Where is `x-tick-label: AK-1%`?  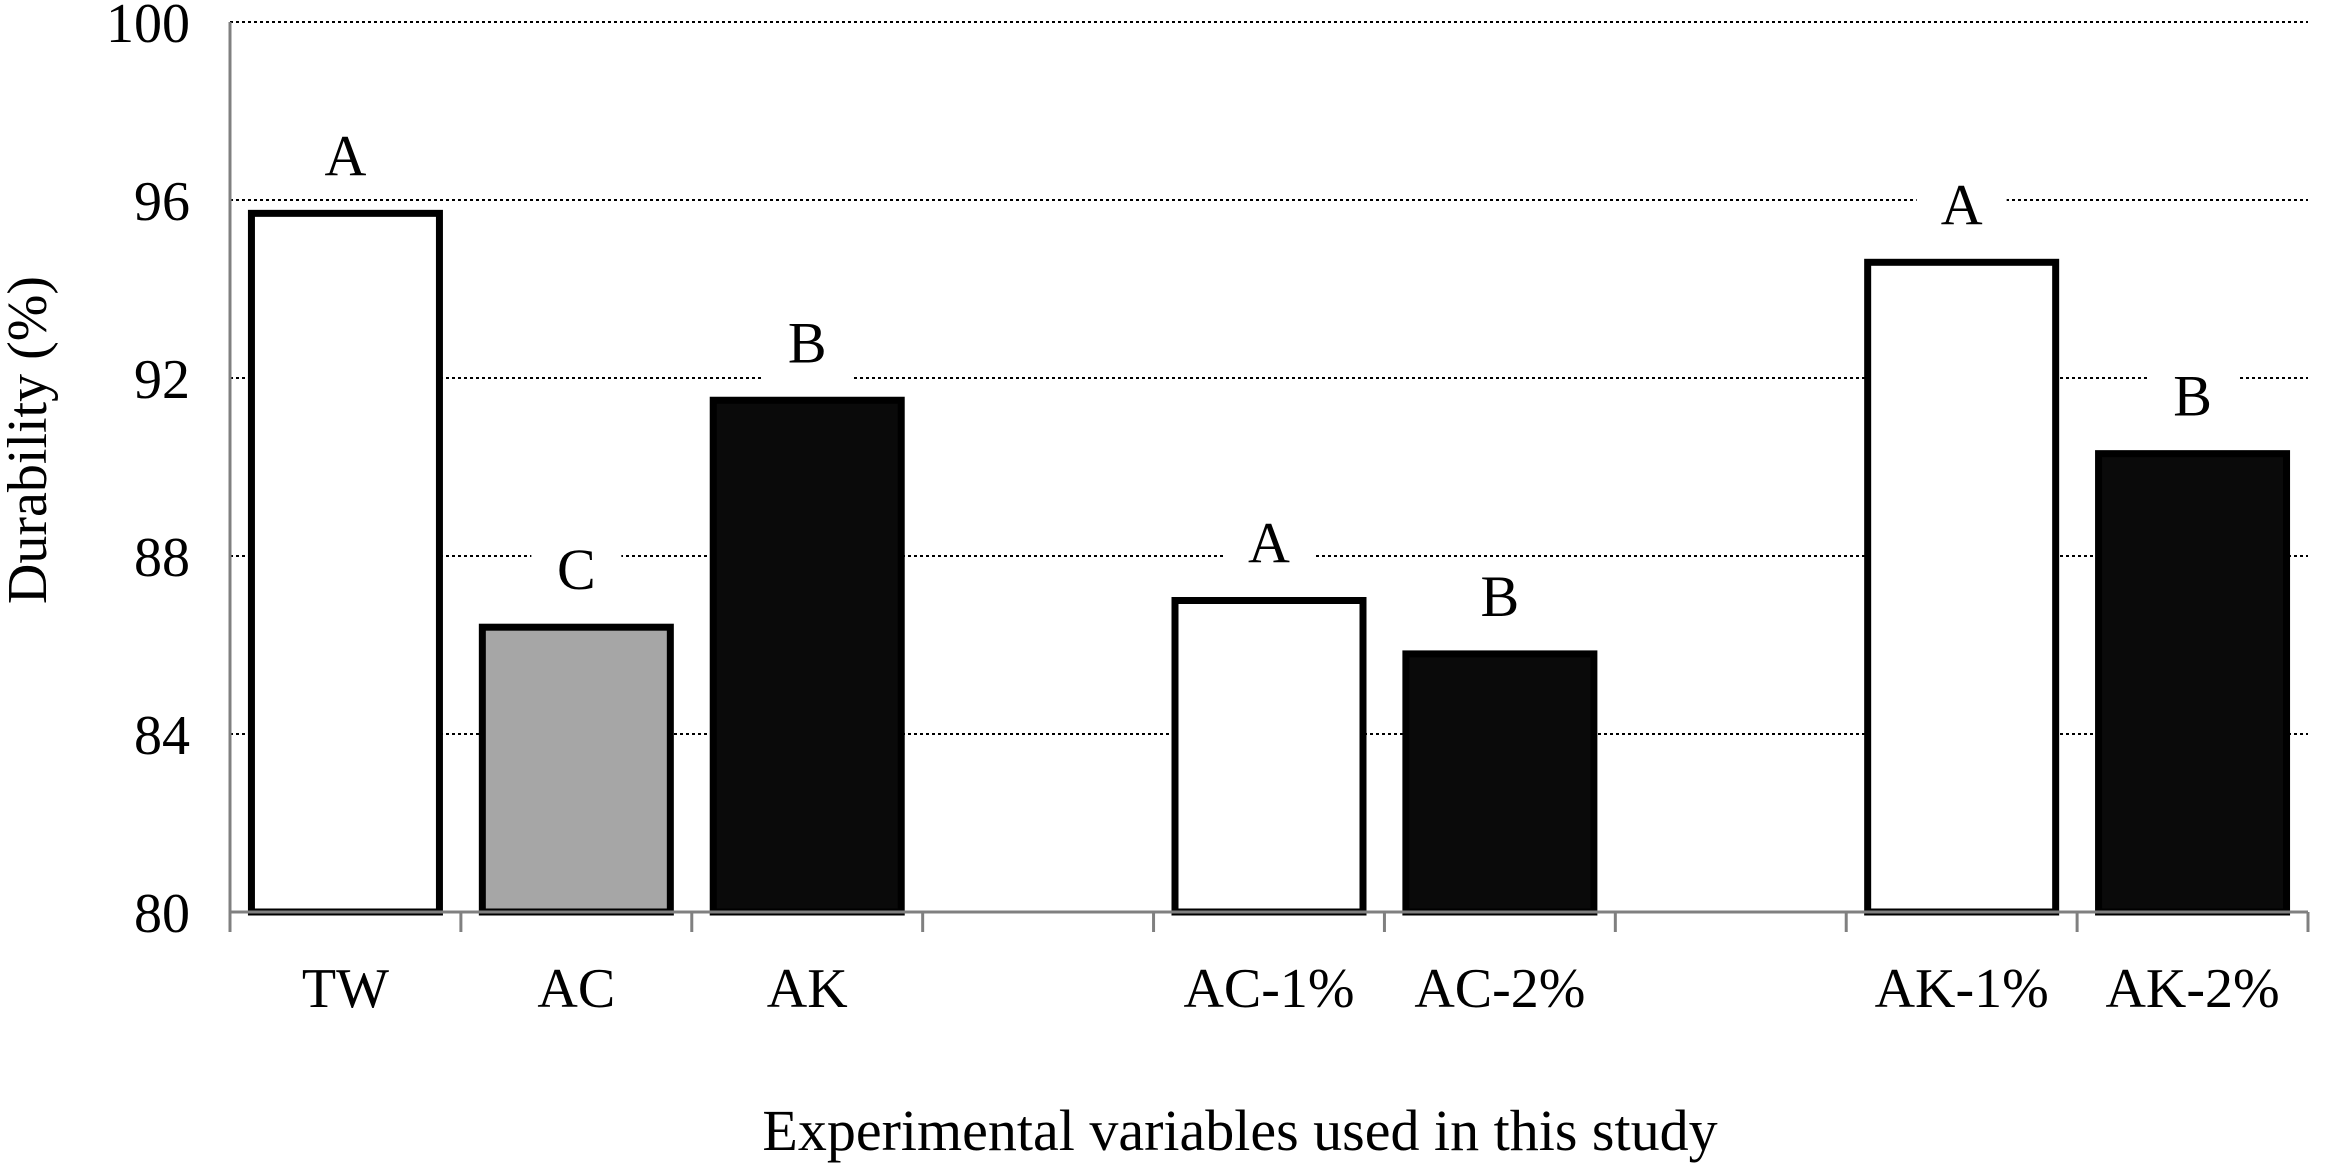 x-tick-label: AK-1% is located at coordinates (1962, 989).